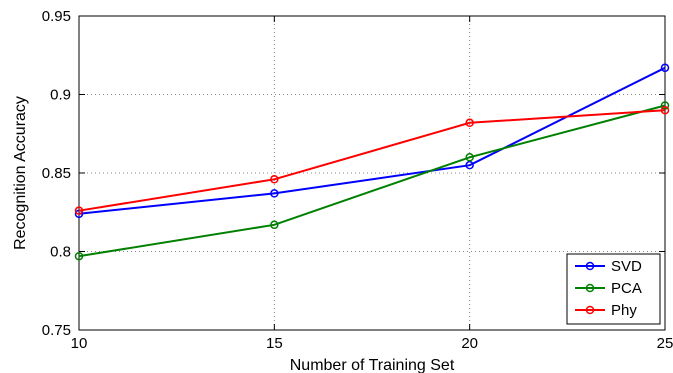 This screenshot has width=673, height=373. What do you see at coordinates (79, 343) in the screenshot?
I see `x-tick-label: 10` at bounding box center [79, 343].